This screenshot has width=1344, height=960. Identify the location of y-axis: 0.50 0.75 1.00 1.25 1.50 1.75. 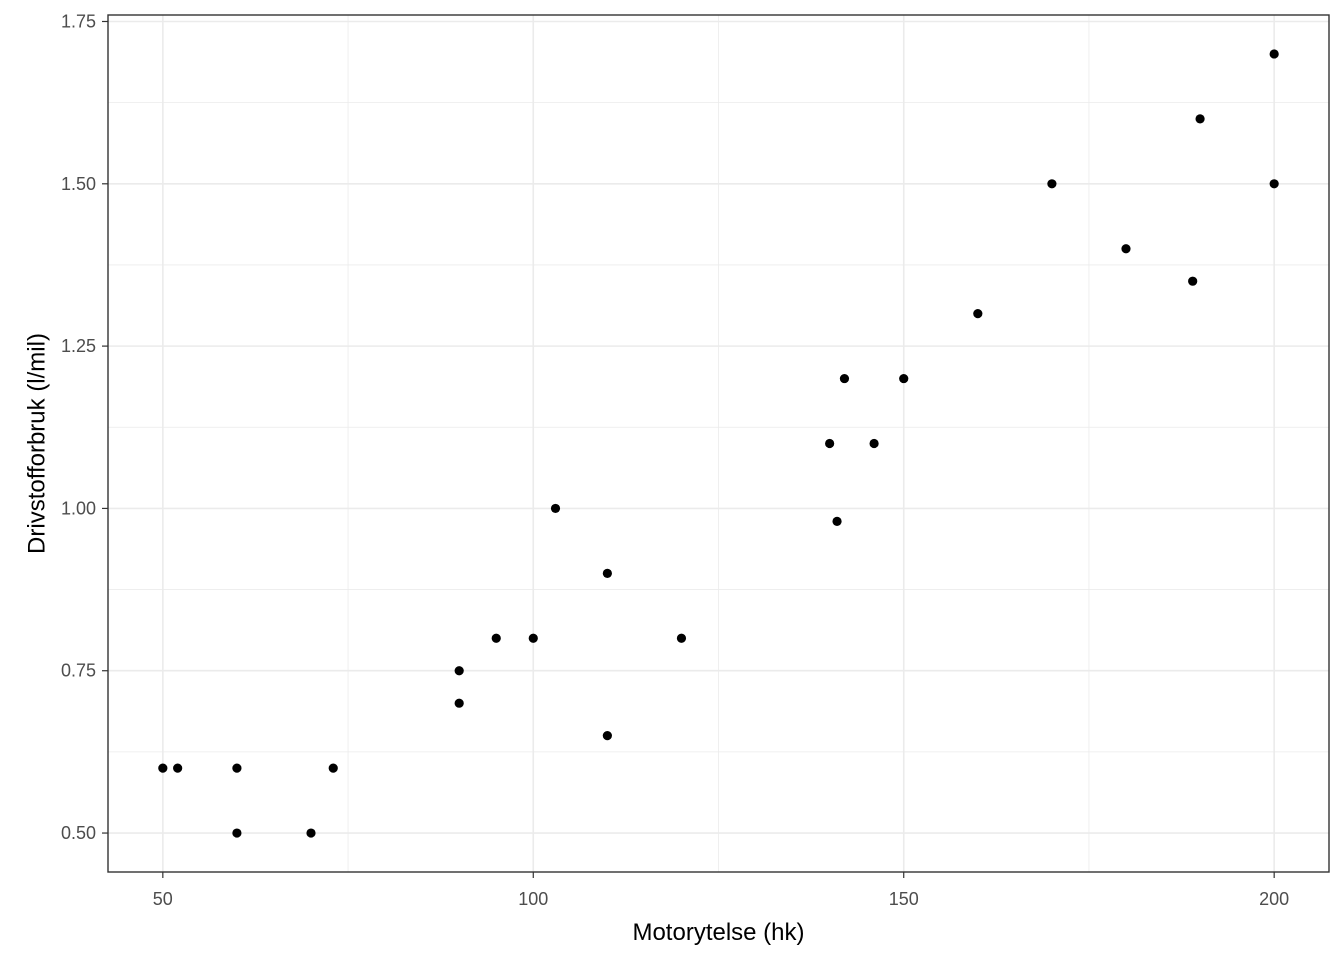
(84, 427).